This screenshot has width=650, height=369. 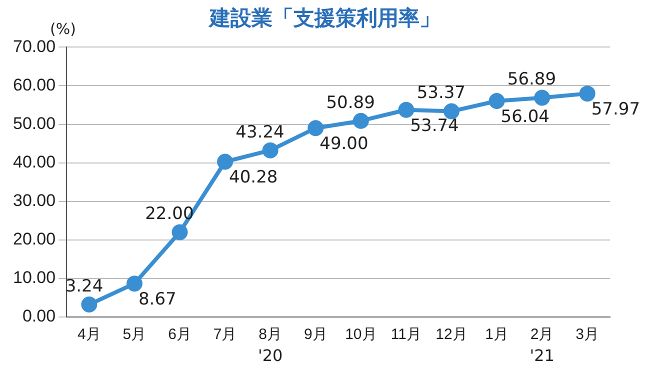 What do you see at coordinates (253, 178) in the screenshot?
I see `data-label: 40.28` at bounding box center [253, 178].